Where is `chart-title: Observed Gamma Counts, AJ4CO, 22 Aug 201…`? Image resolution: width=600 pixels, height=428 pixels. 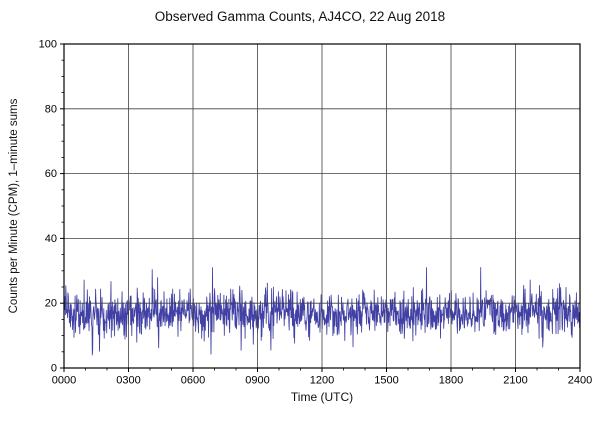
chart-title: Observed Gamma Counts, AJ4CO, 22 Aug 201… is located at coordinates (300, 16).